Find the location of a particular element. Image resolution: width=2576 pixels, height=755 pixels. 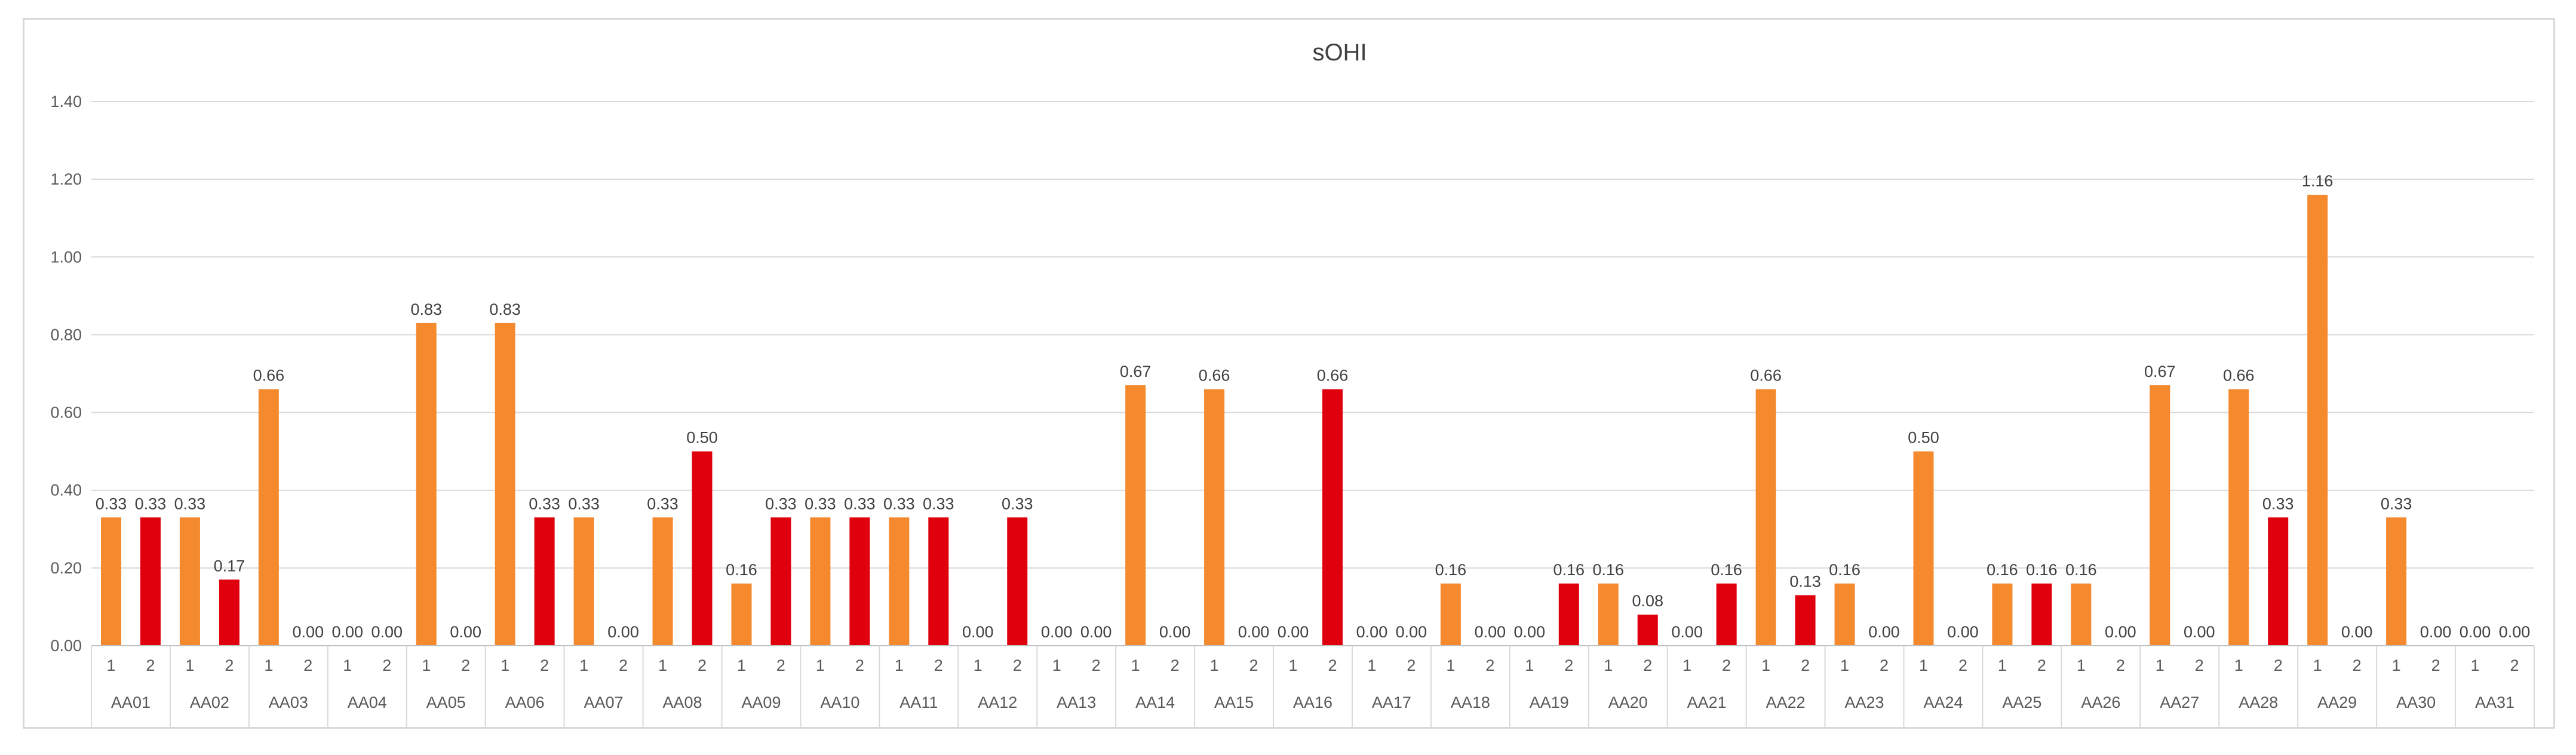

chart-title: sOHI is located at coordinates (1339, 52).